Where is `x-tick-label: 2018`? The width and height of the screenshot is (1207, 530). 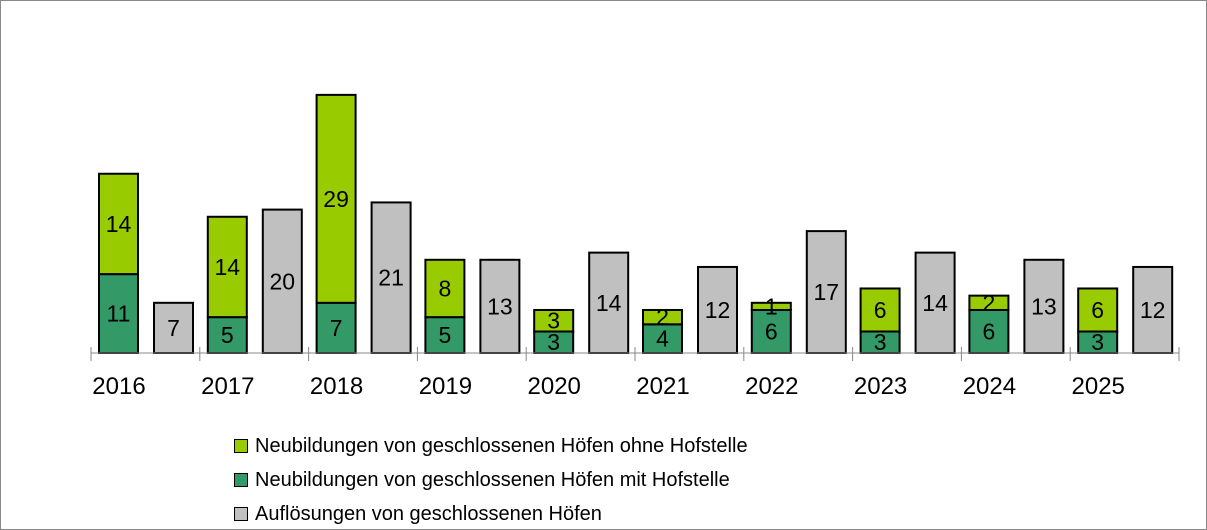 x-tick-label: 2018 is located at coordinates (336, 386).